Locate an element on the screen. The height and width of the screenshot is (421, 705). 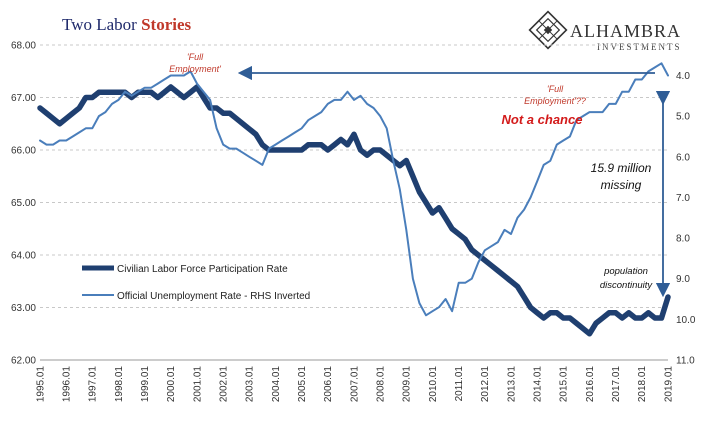
x-tick-label: 2015.01 is located at coordinates (564, 384).